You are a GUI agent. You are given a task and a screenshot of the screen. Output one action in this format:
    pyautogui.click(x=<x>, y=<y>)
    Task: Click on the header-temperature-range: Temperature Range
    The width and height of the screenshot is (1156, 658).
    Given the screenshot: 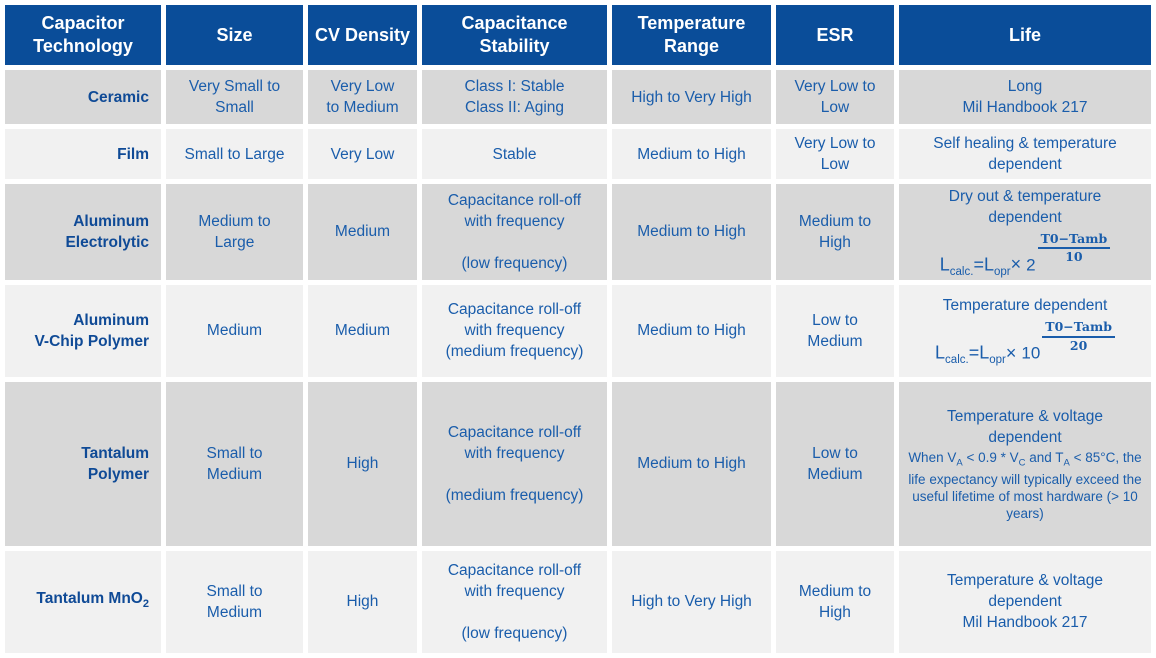 What is the action you would take?
    pyautogui.click(x=691, y=35)
    